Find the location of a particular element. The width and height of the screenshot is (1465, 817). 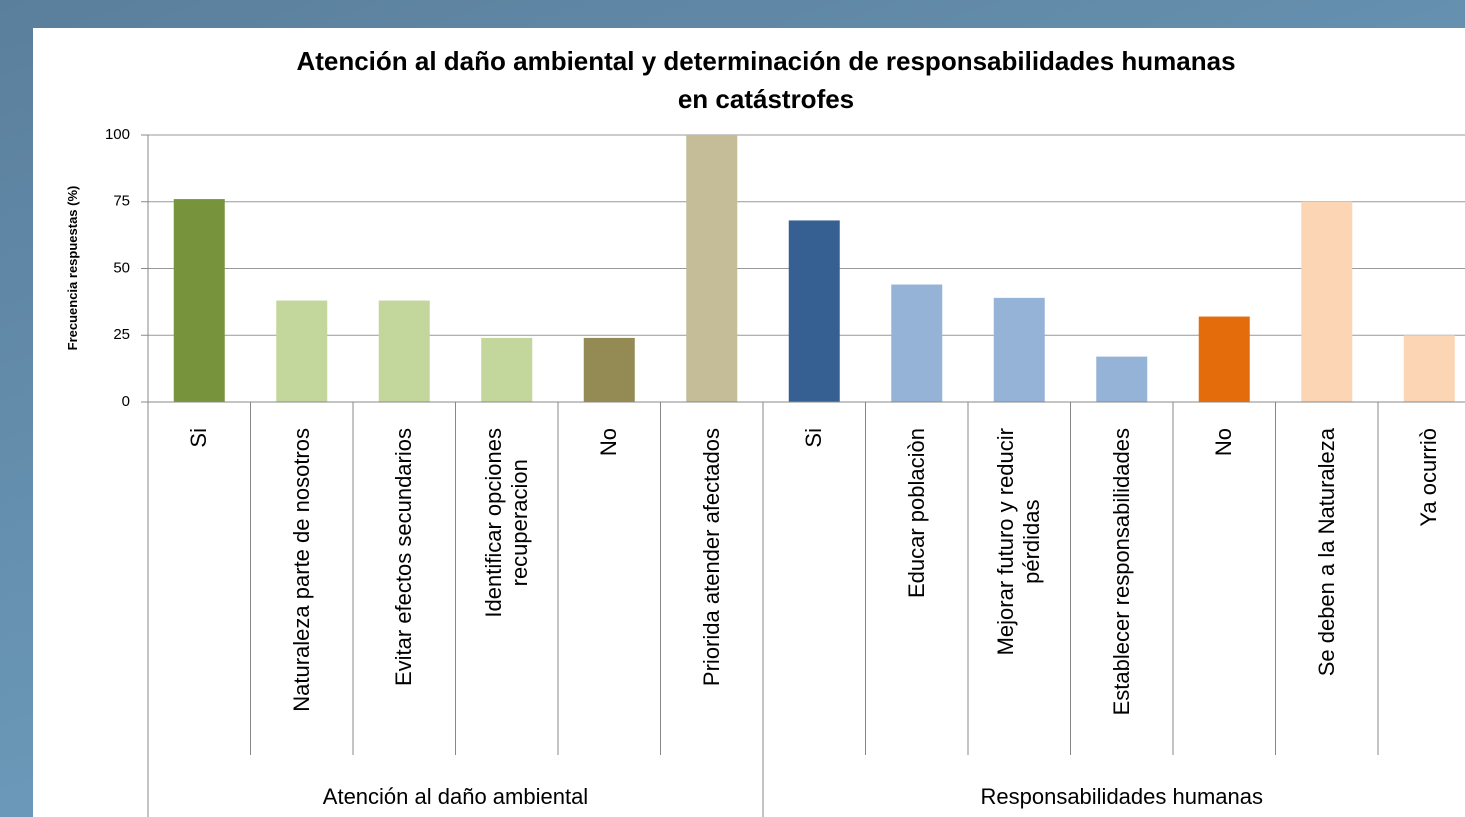

y-tick-label: 25 is located at coordinates (121, 334).